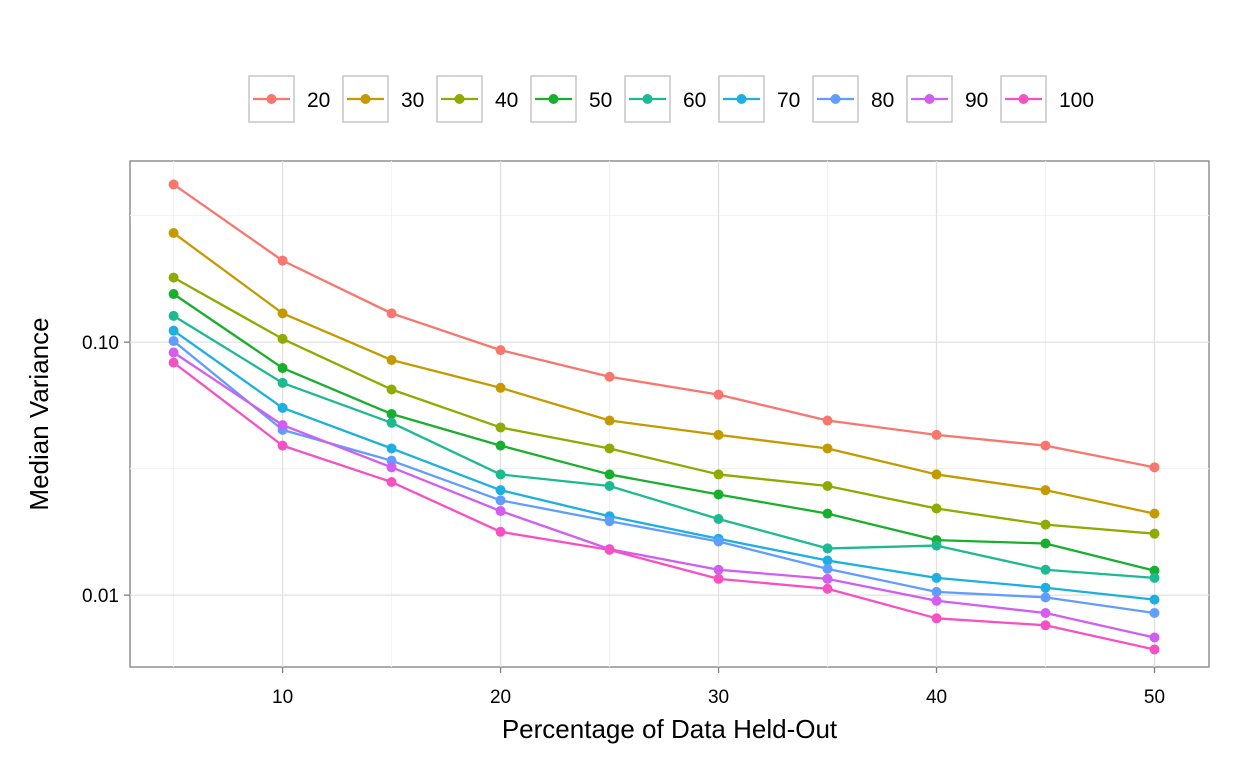 This screenshot has width=1248, height=768. What do you see at coordinates (506, 100) in the screenshot?
I see `legend-label: 40` at bounding box center [506, 100].